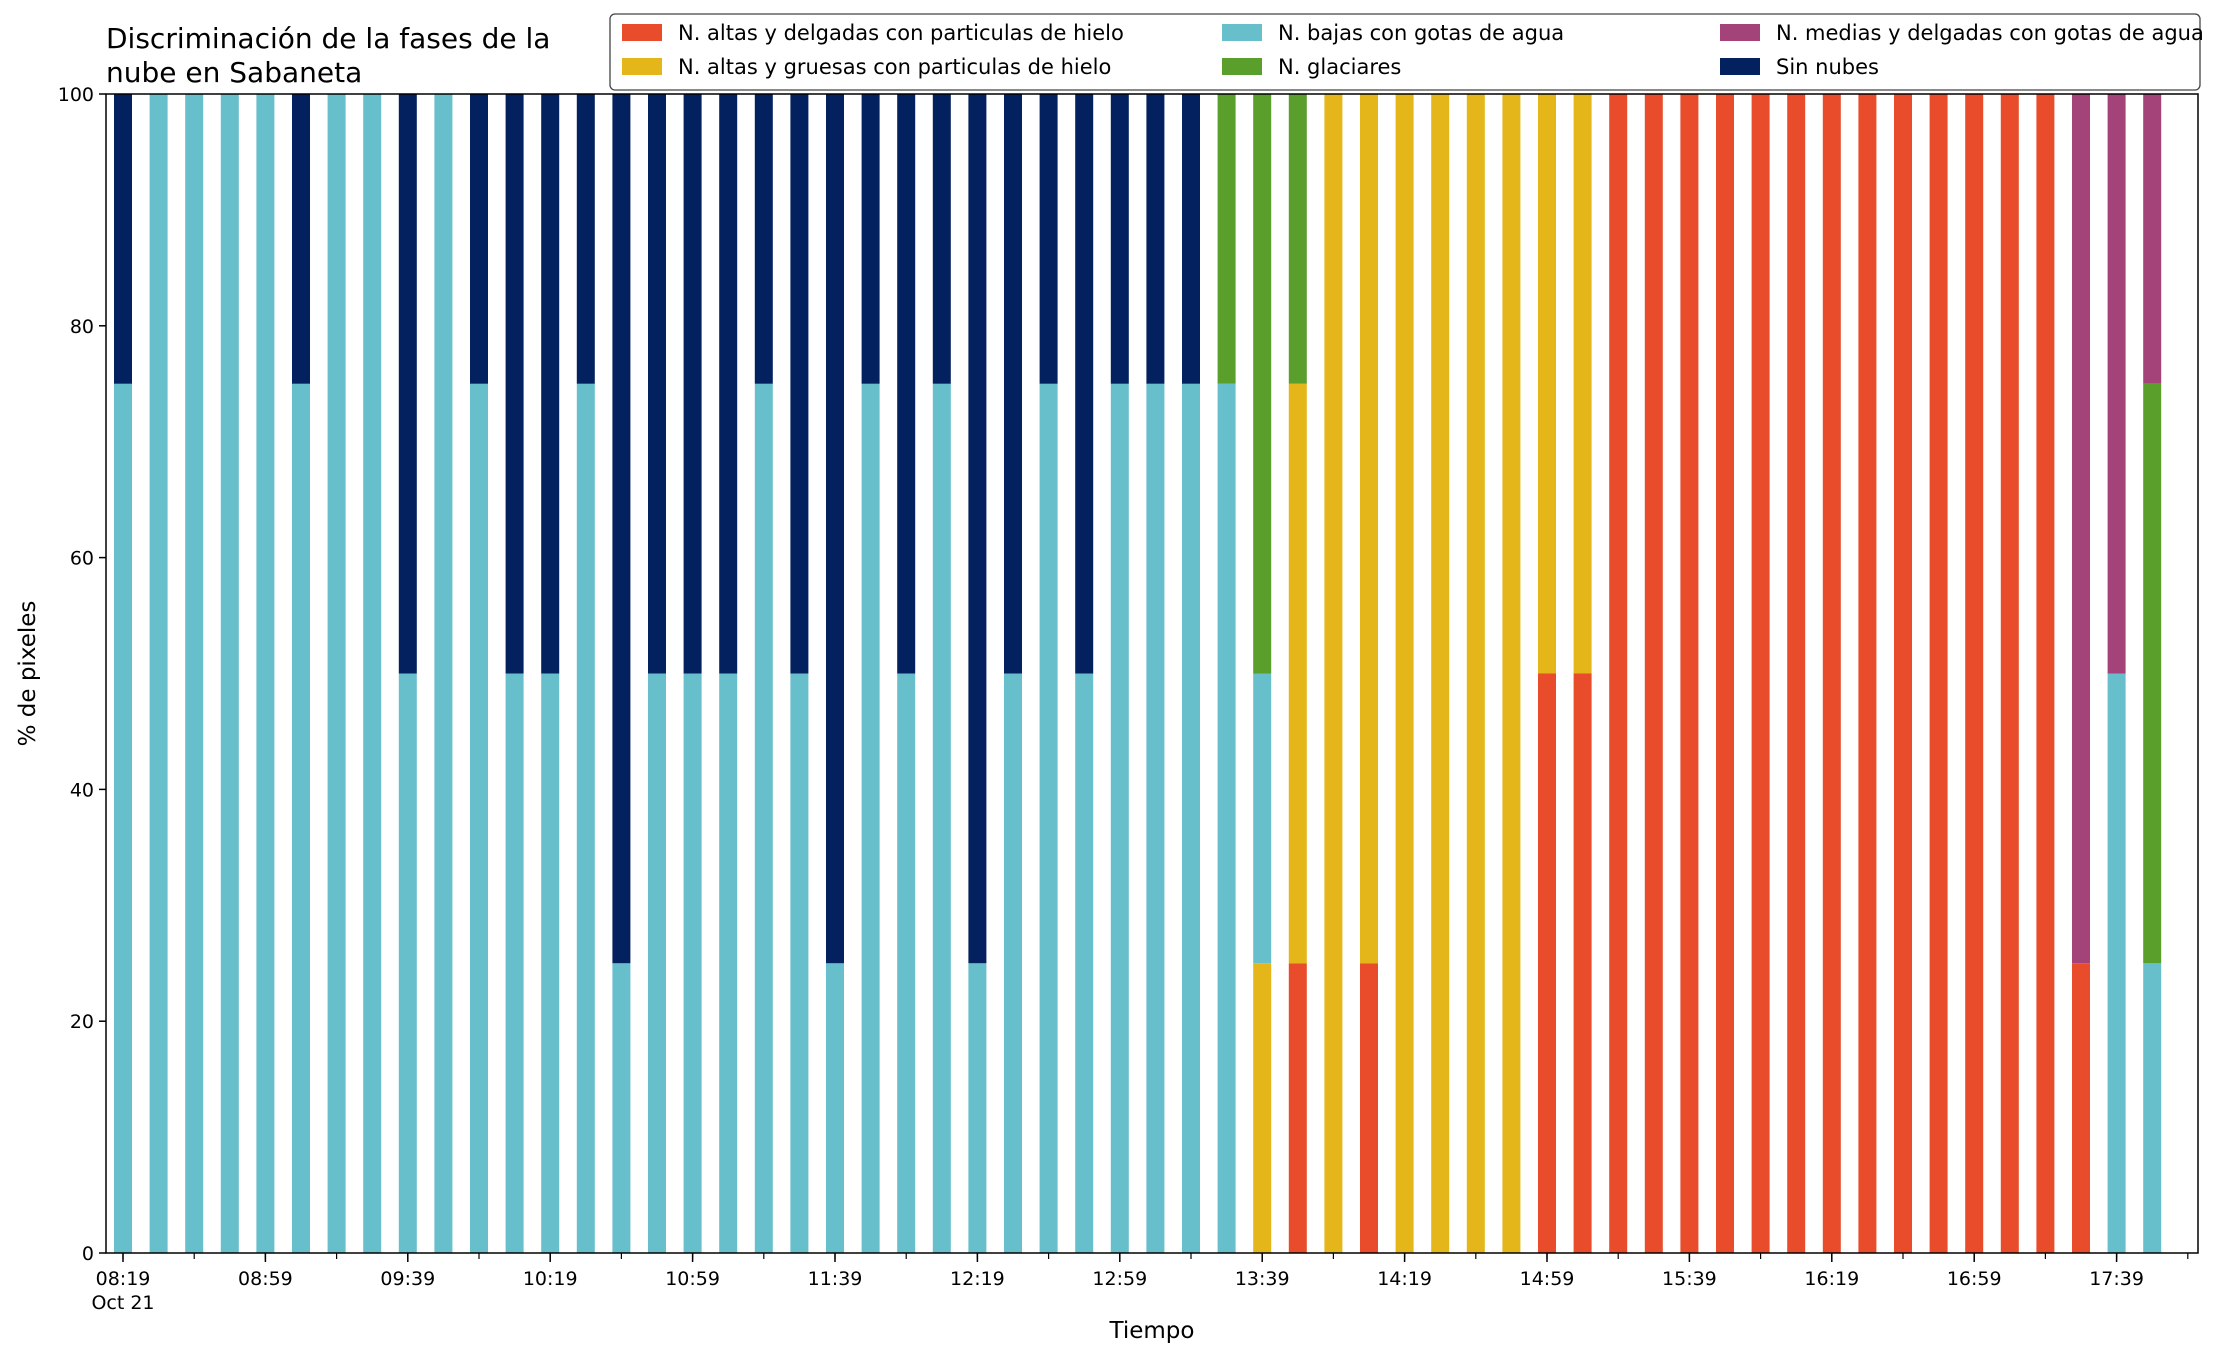 This screenshot has height=1359, width=2216. I want to click on legend-label: N. medias y delgadas con gotas de agua, so click(1990, 33).